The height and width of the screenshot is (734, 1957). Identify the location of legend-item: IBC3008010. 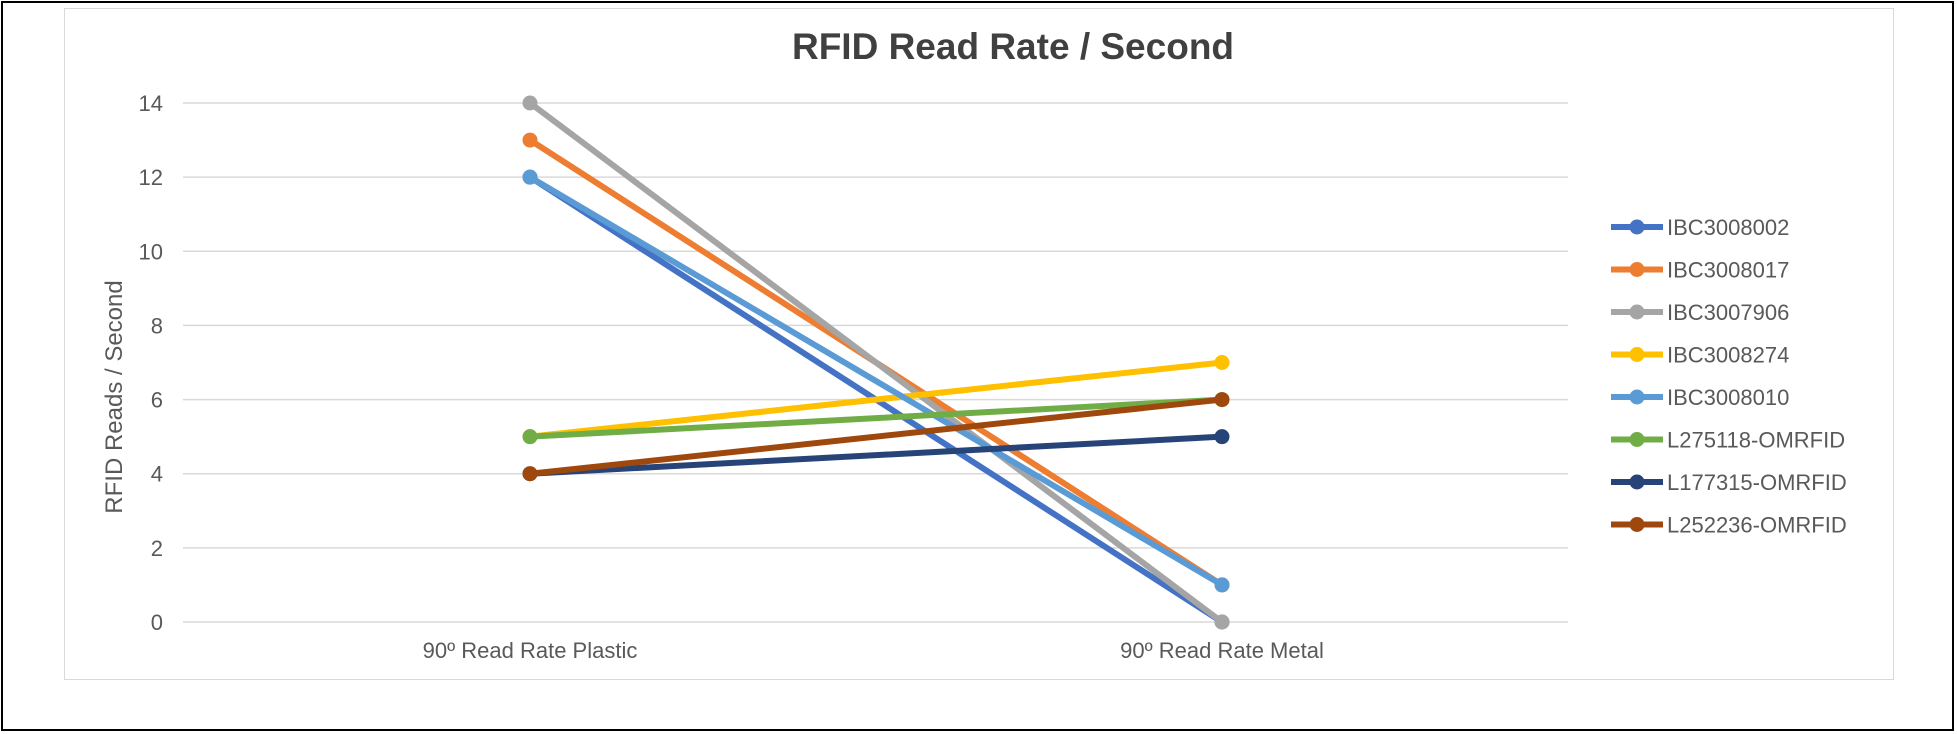
(1700, 397).